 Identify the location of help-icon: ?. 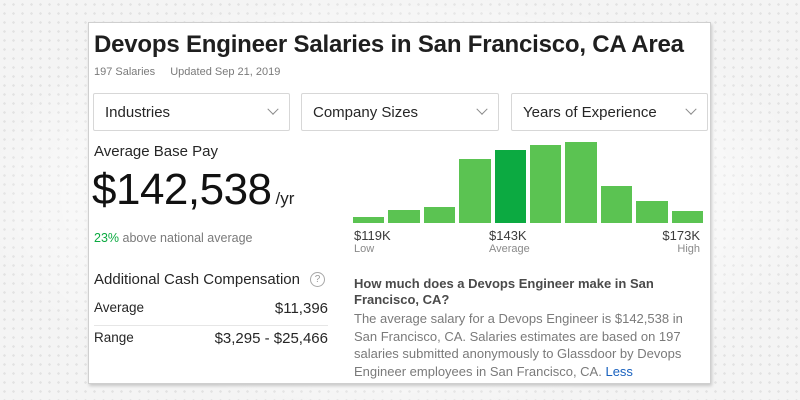
(317, 279).